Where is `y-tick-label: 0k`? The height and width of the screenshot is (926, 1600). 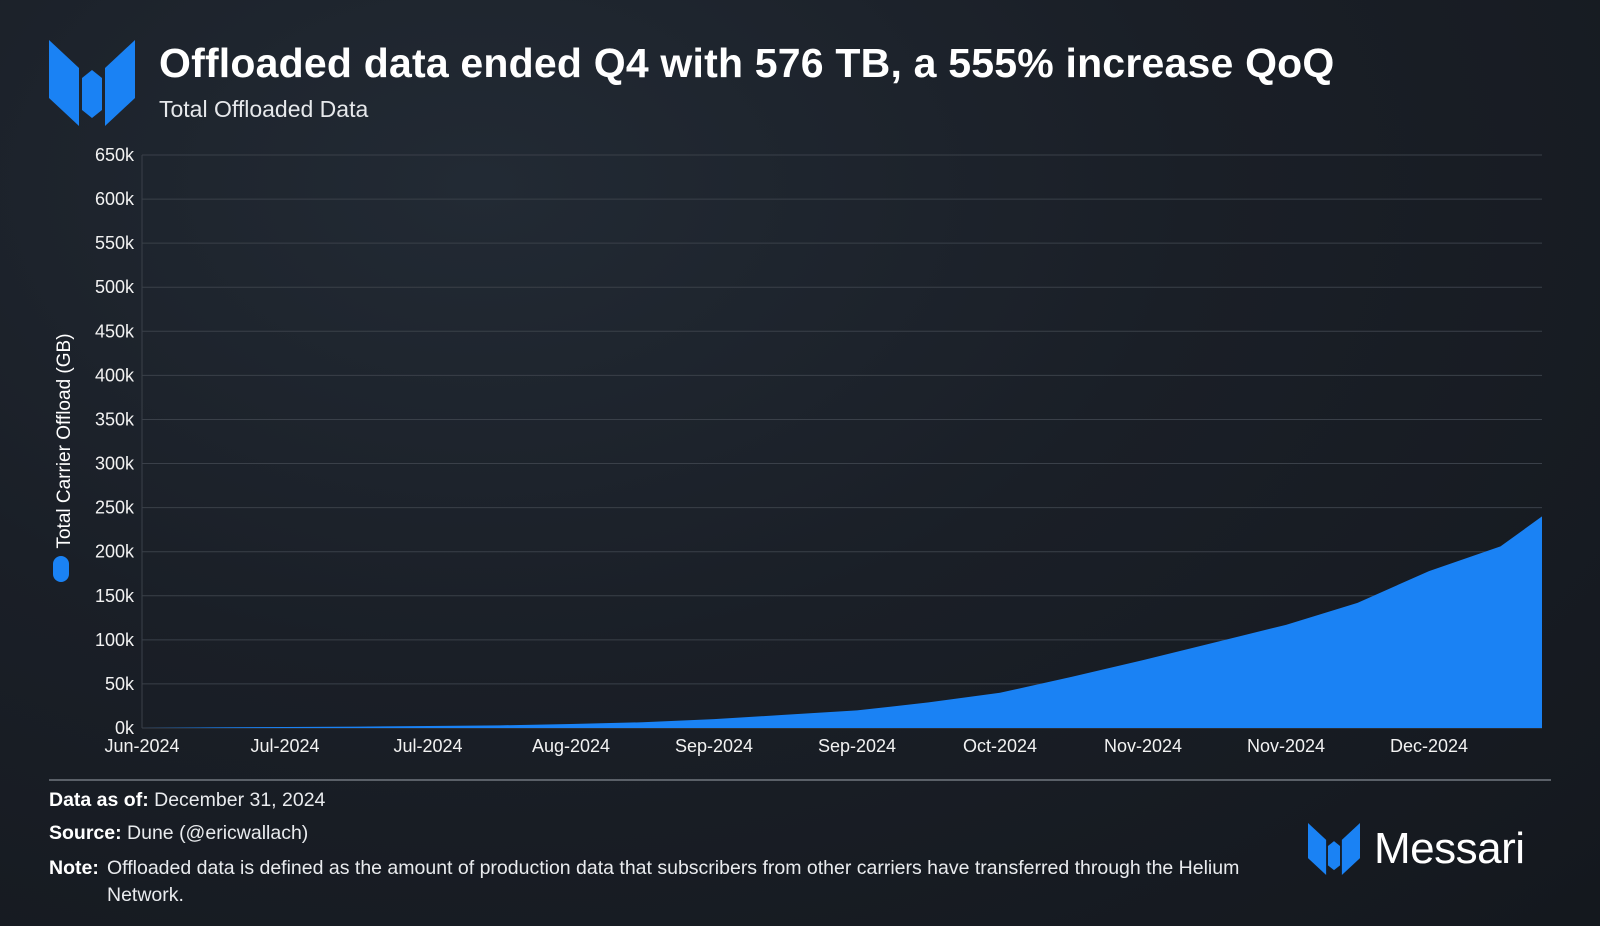
y-tick-label: 0k is located at coordinates (125, 728).